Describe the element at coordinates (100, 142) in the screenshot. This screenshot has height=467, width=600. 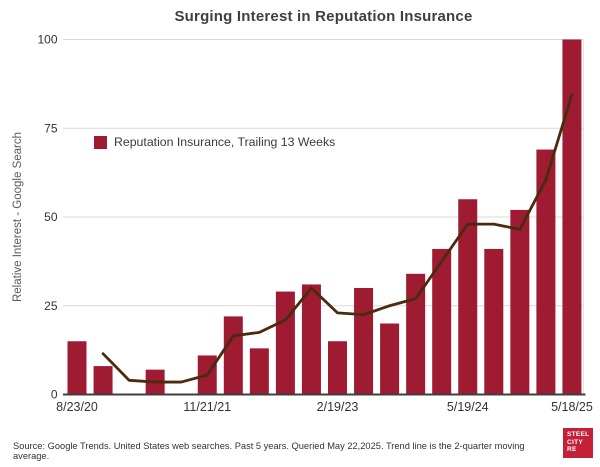
I see `legend-swatch` at that location.